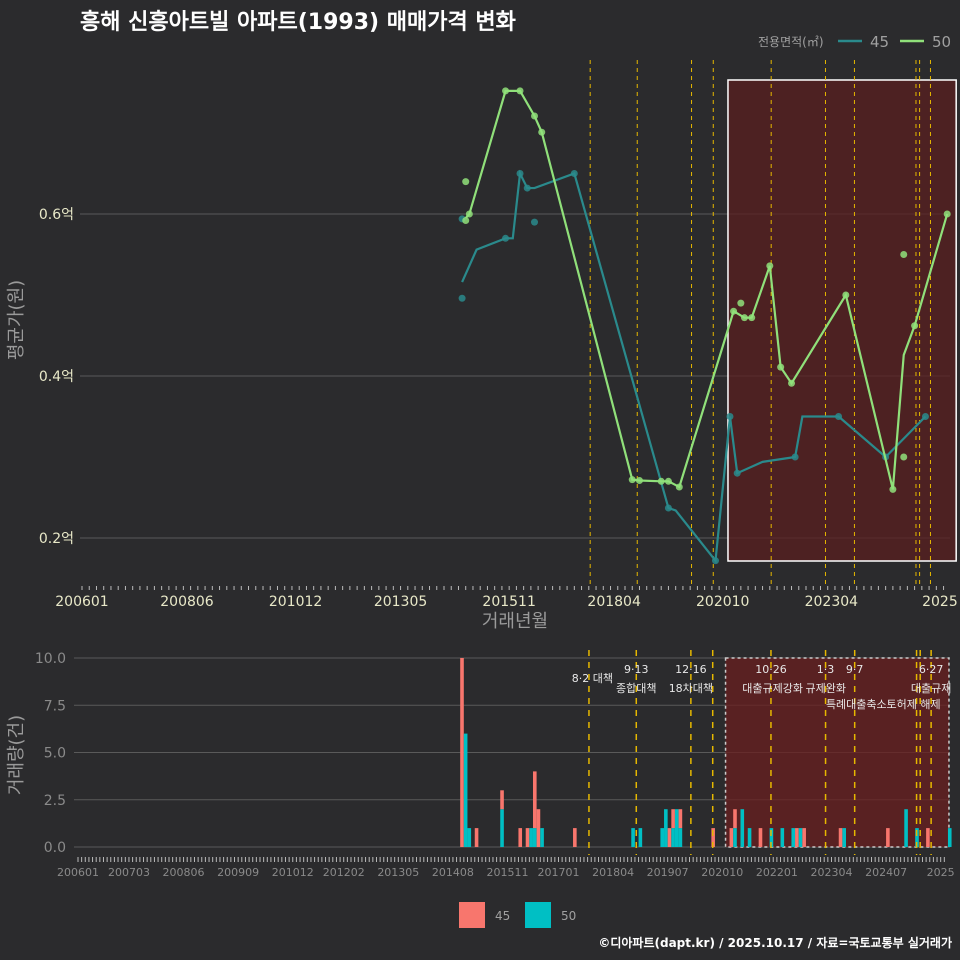 This screenshot has width=960, height=960. I want to click on event-date: 9·7, so click(855, 669).